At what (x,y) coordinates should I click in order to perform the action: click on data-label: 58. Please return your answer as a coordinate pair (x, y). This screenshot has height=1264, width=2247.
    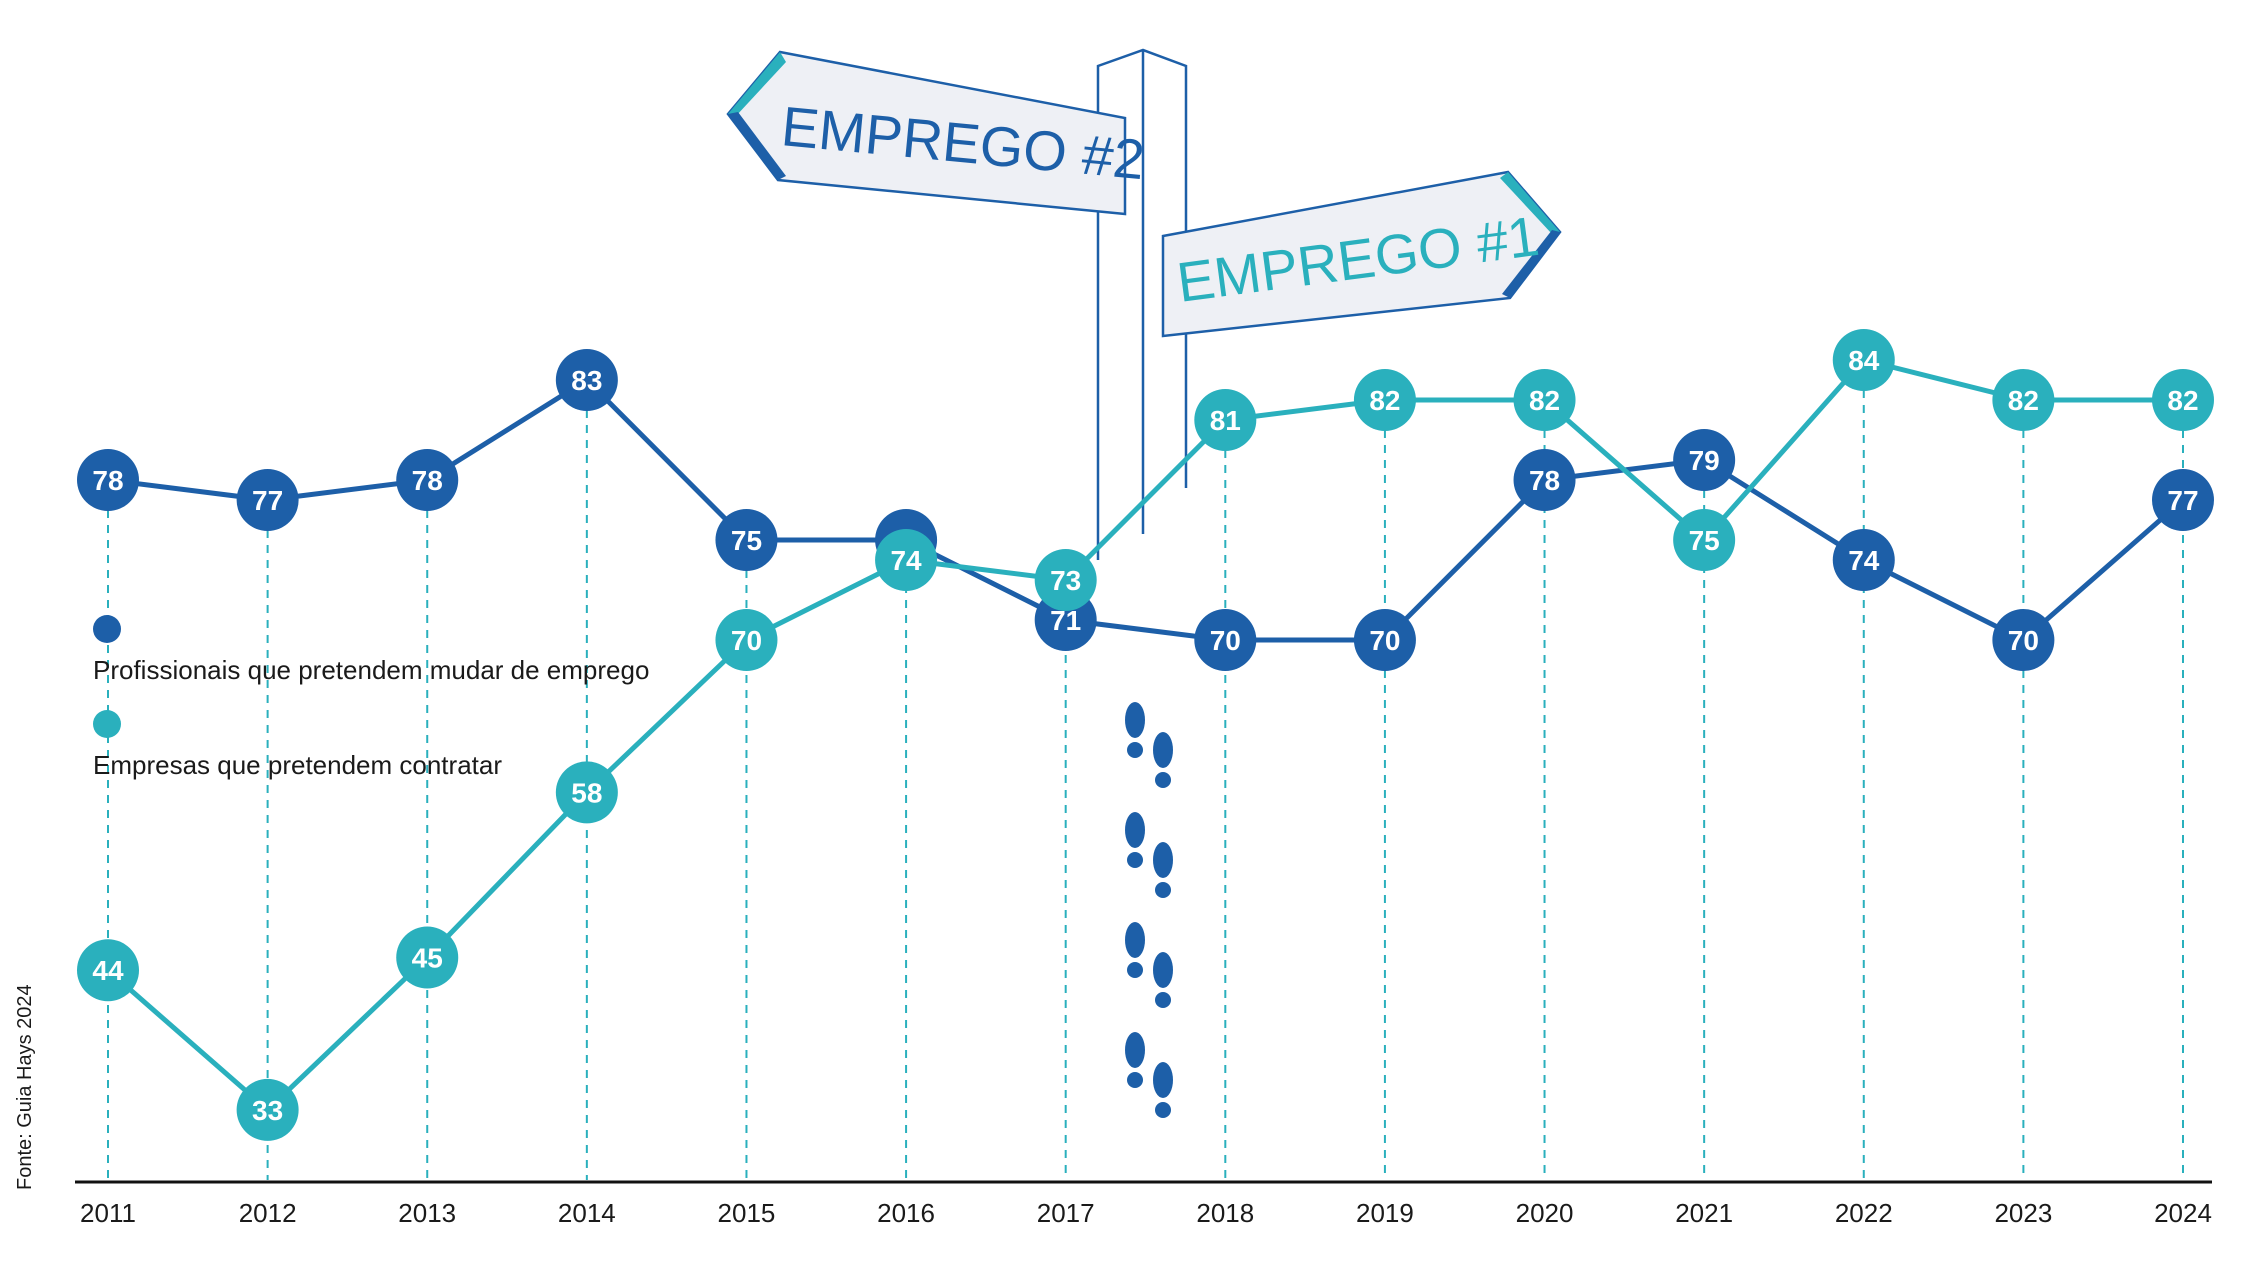
    Looking at the image, I should click on (586, 792).